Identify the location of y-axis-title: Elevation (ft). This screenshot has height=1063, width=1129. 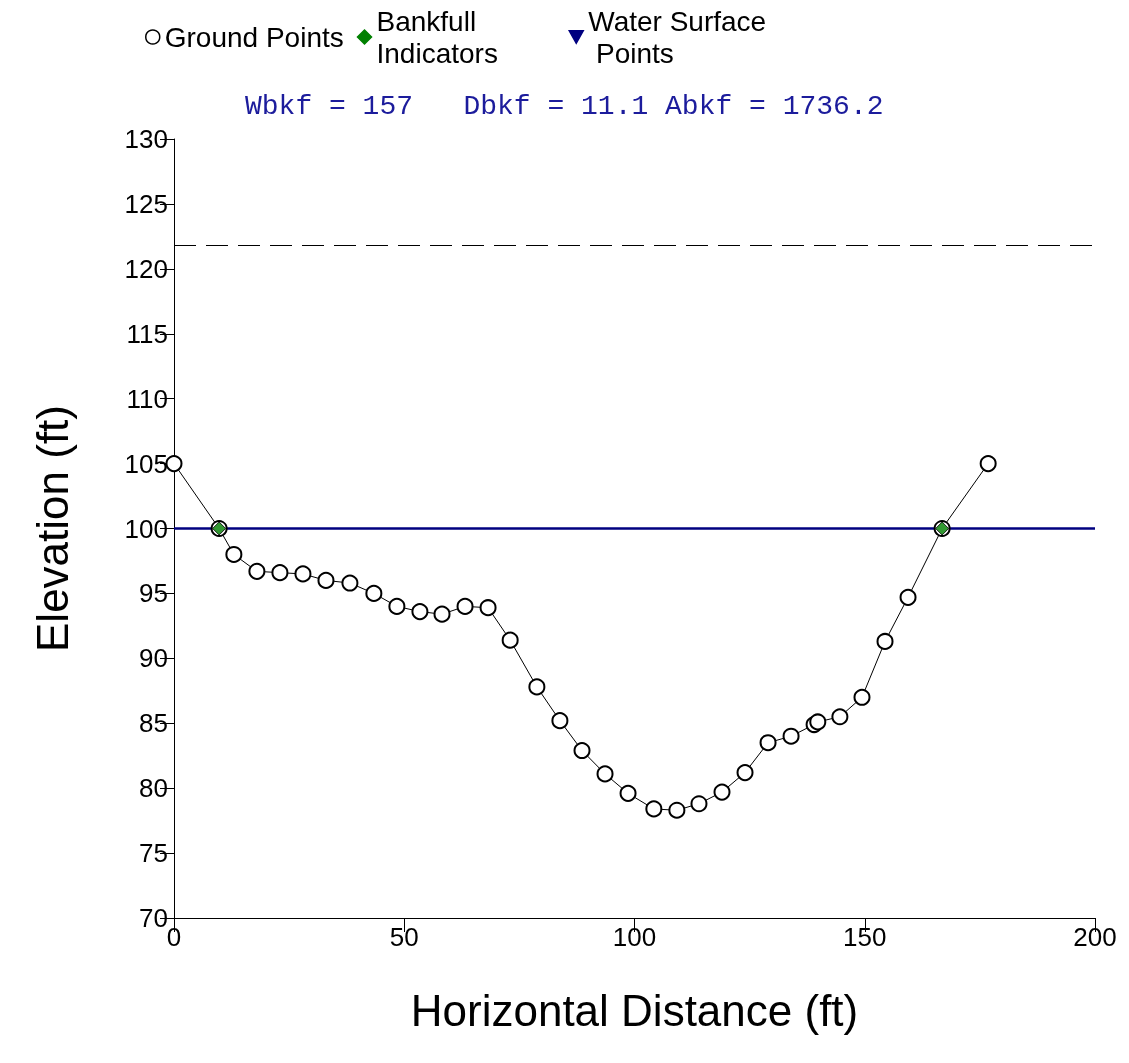
(52, 528).